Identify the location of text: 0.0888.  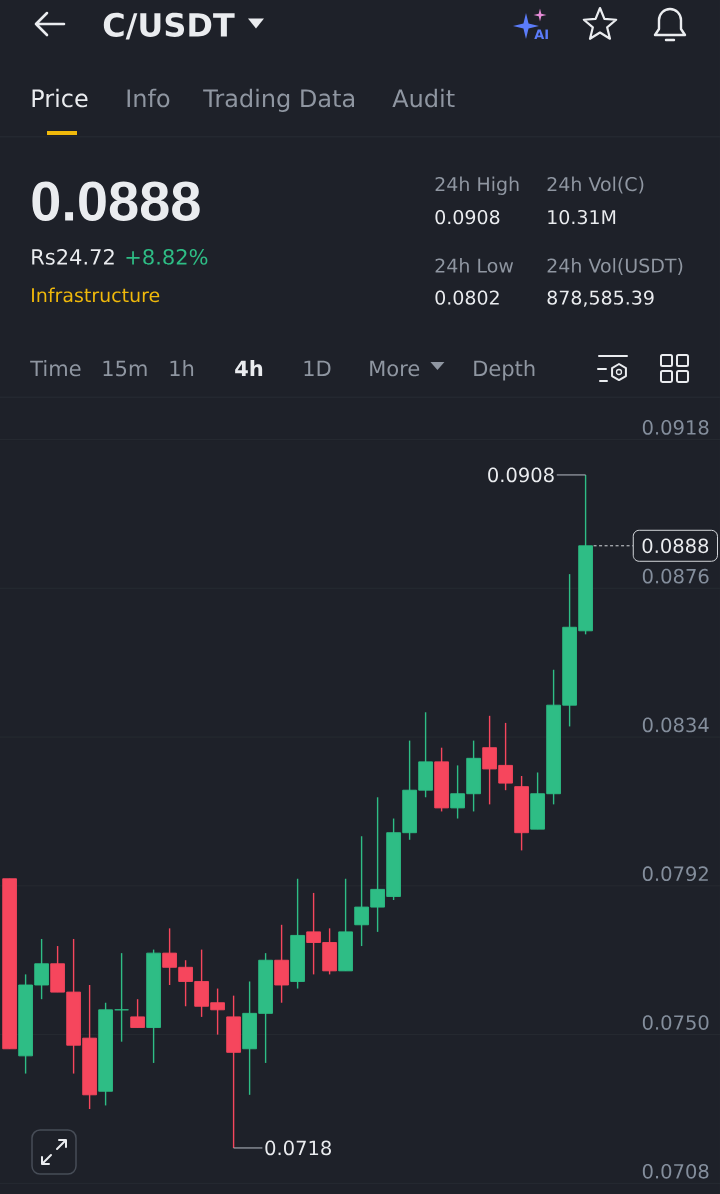
(116, 201).